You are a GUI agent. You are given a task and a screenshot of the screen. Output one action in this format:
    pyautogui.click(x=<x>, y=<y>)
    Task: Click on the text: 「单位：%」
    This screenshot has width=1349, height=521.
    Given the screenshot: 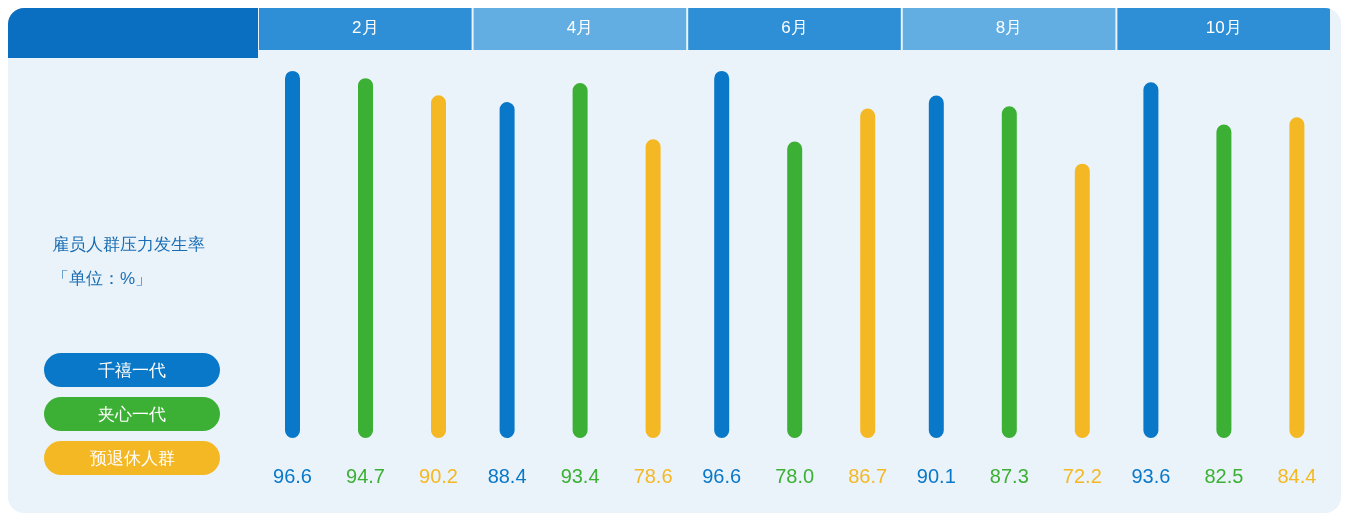 What is the action you would take?
    pyautogui.click(x=103, y=279)
    